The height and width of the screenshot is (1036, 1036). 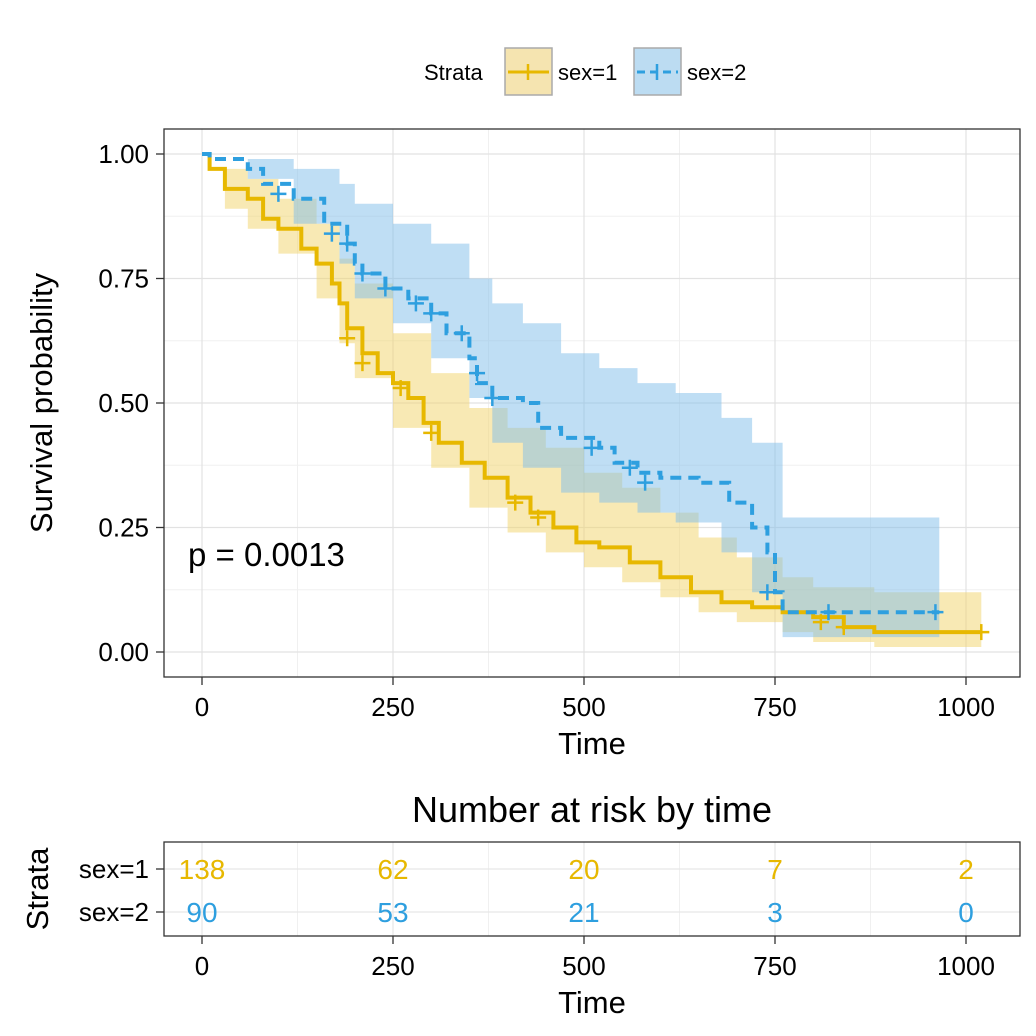 What do you see at coordinates (202, 966) in the screenshot?
I see `risk-x-tick-label: 0` at bounding box center [202, 966].